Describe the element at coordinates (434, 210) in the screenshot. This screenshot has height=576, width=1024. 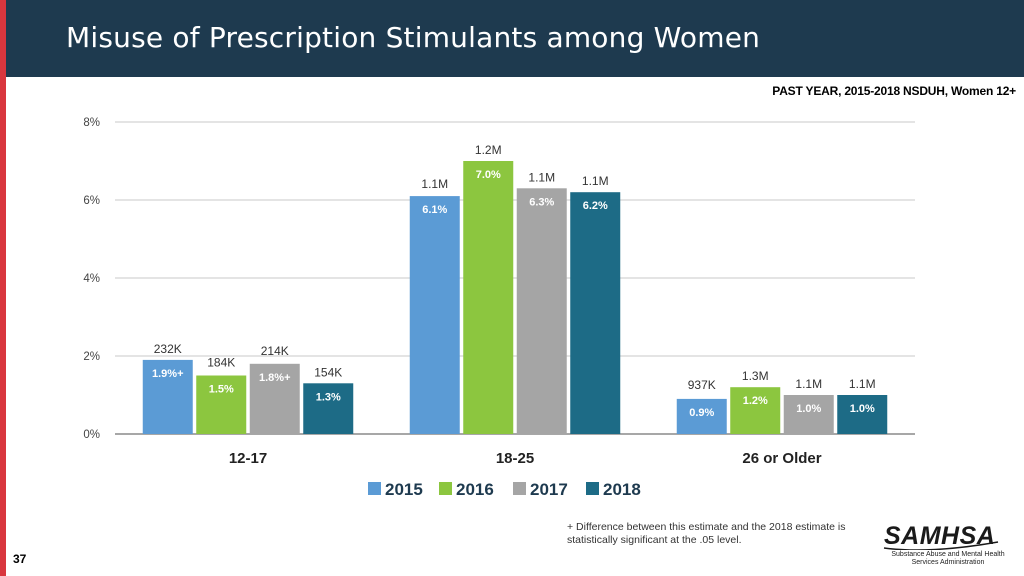
I see `bar-value-label: 6.1%` at that location.